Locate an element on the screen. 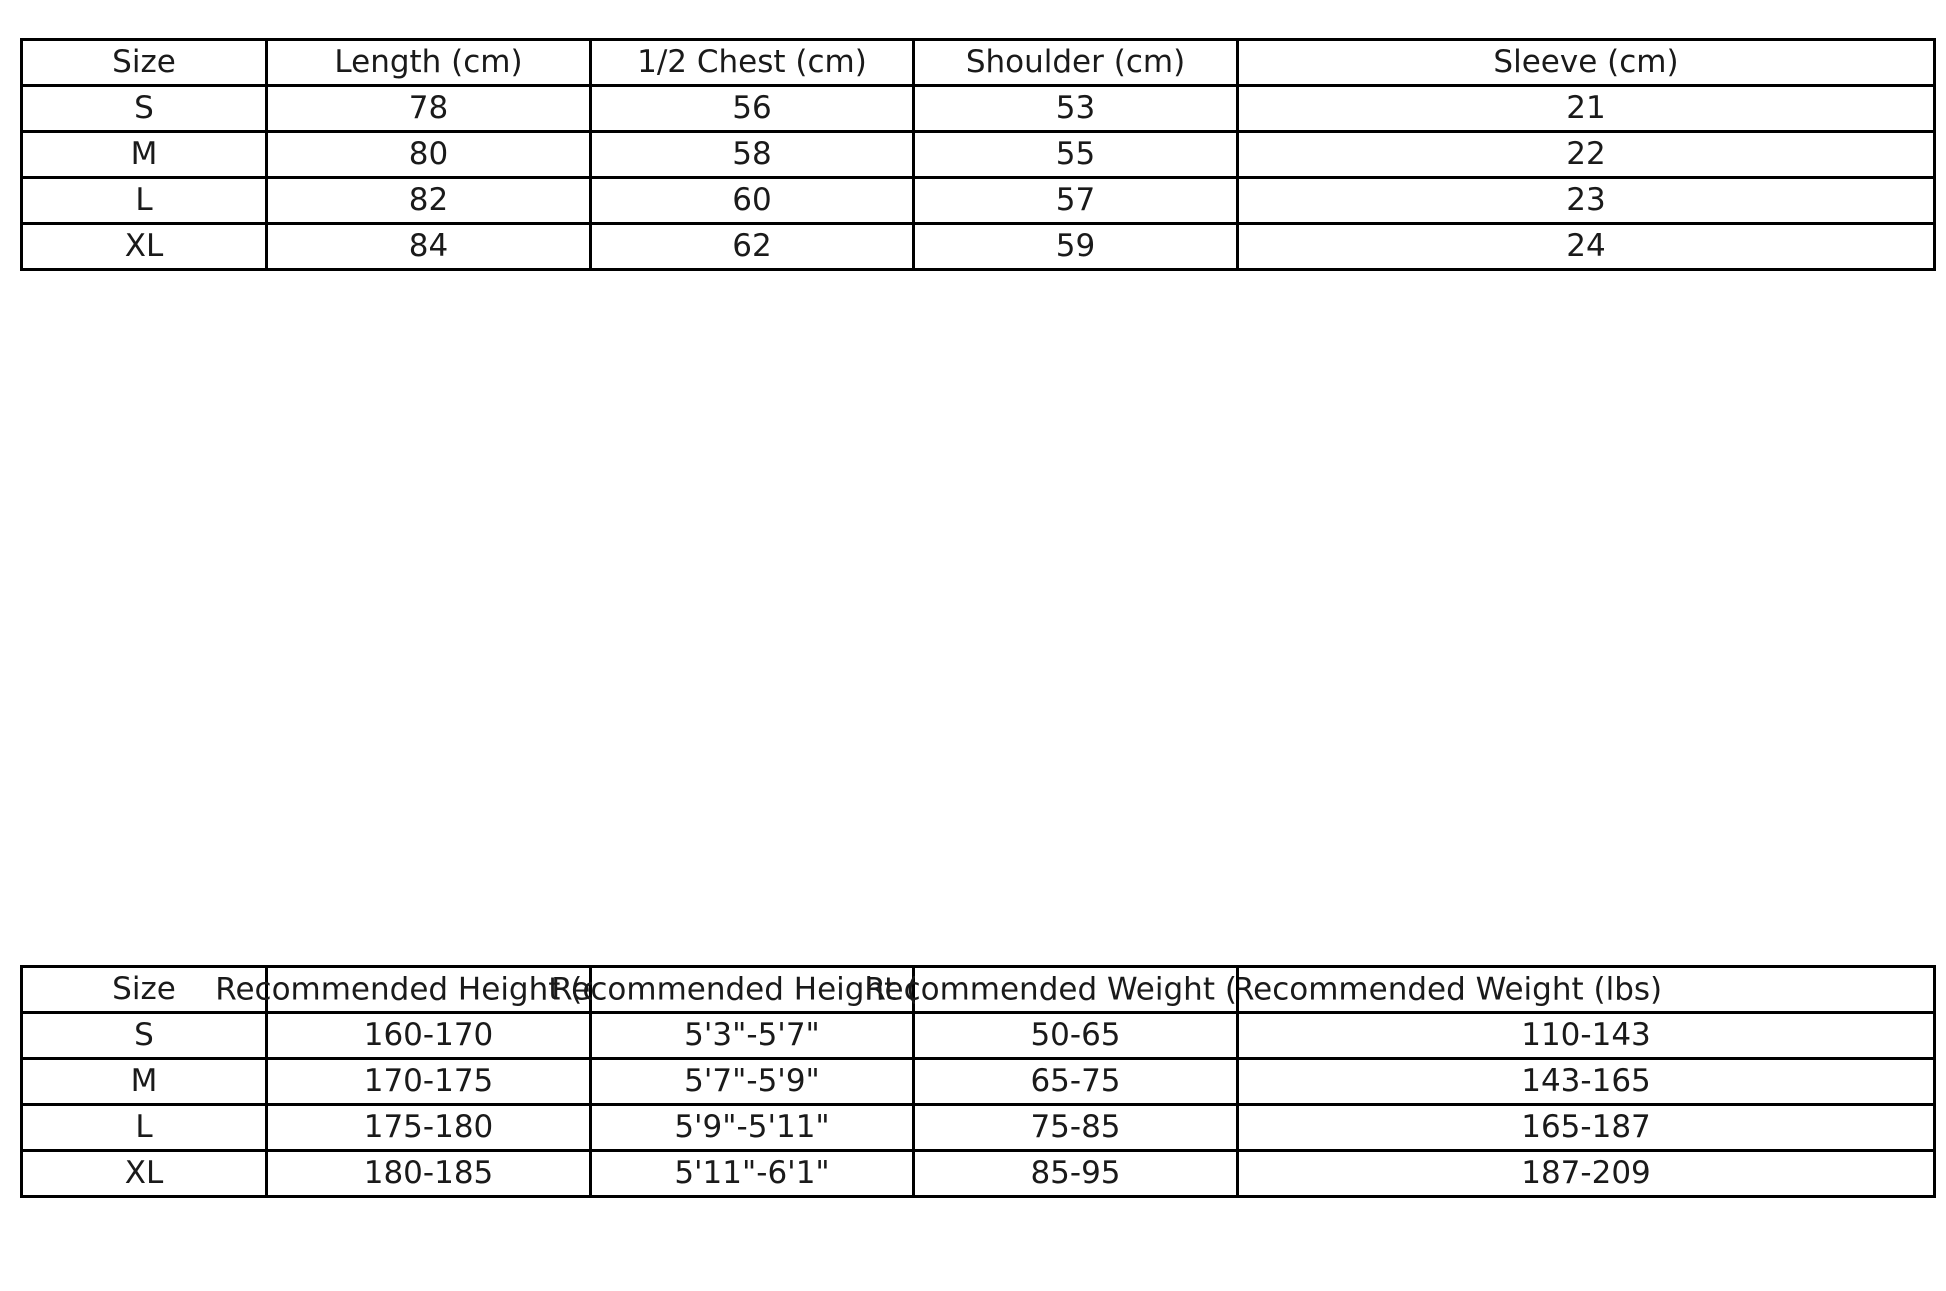  cell-half-chest: 58 is located at coordinates (752, 154).